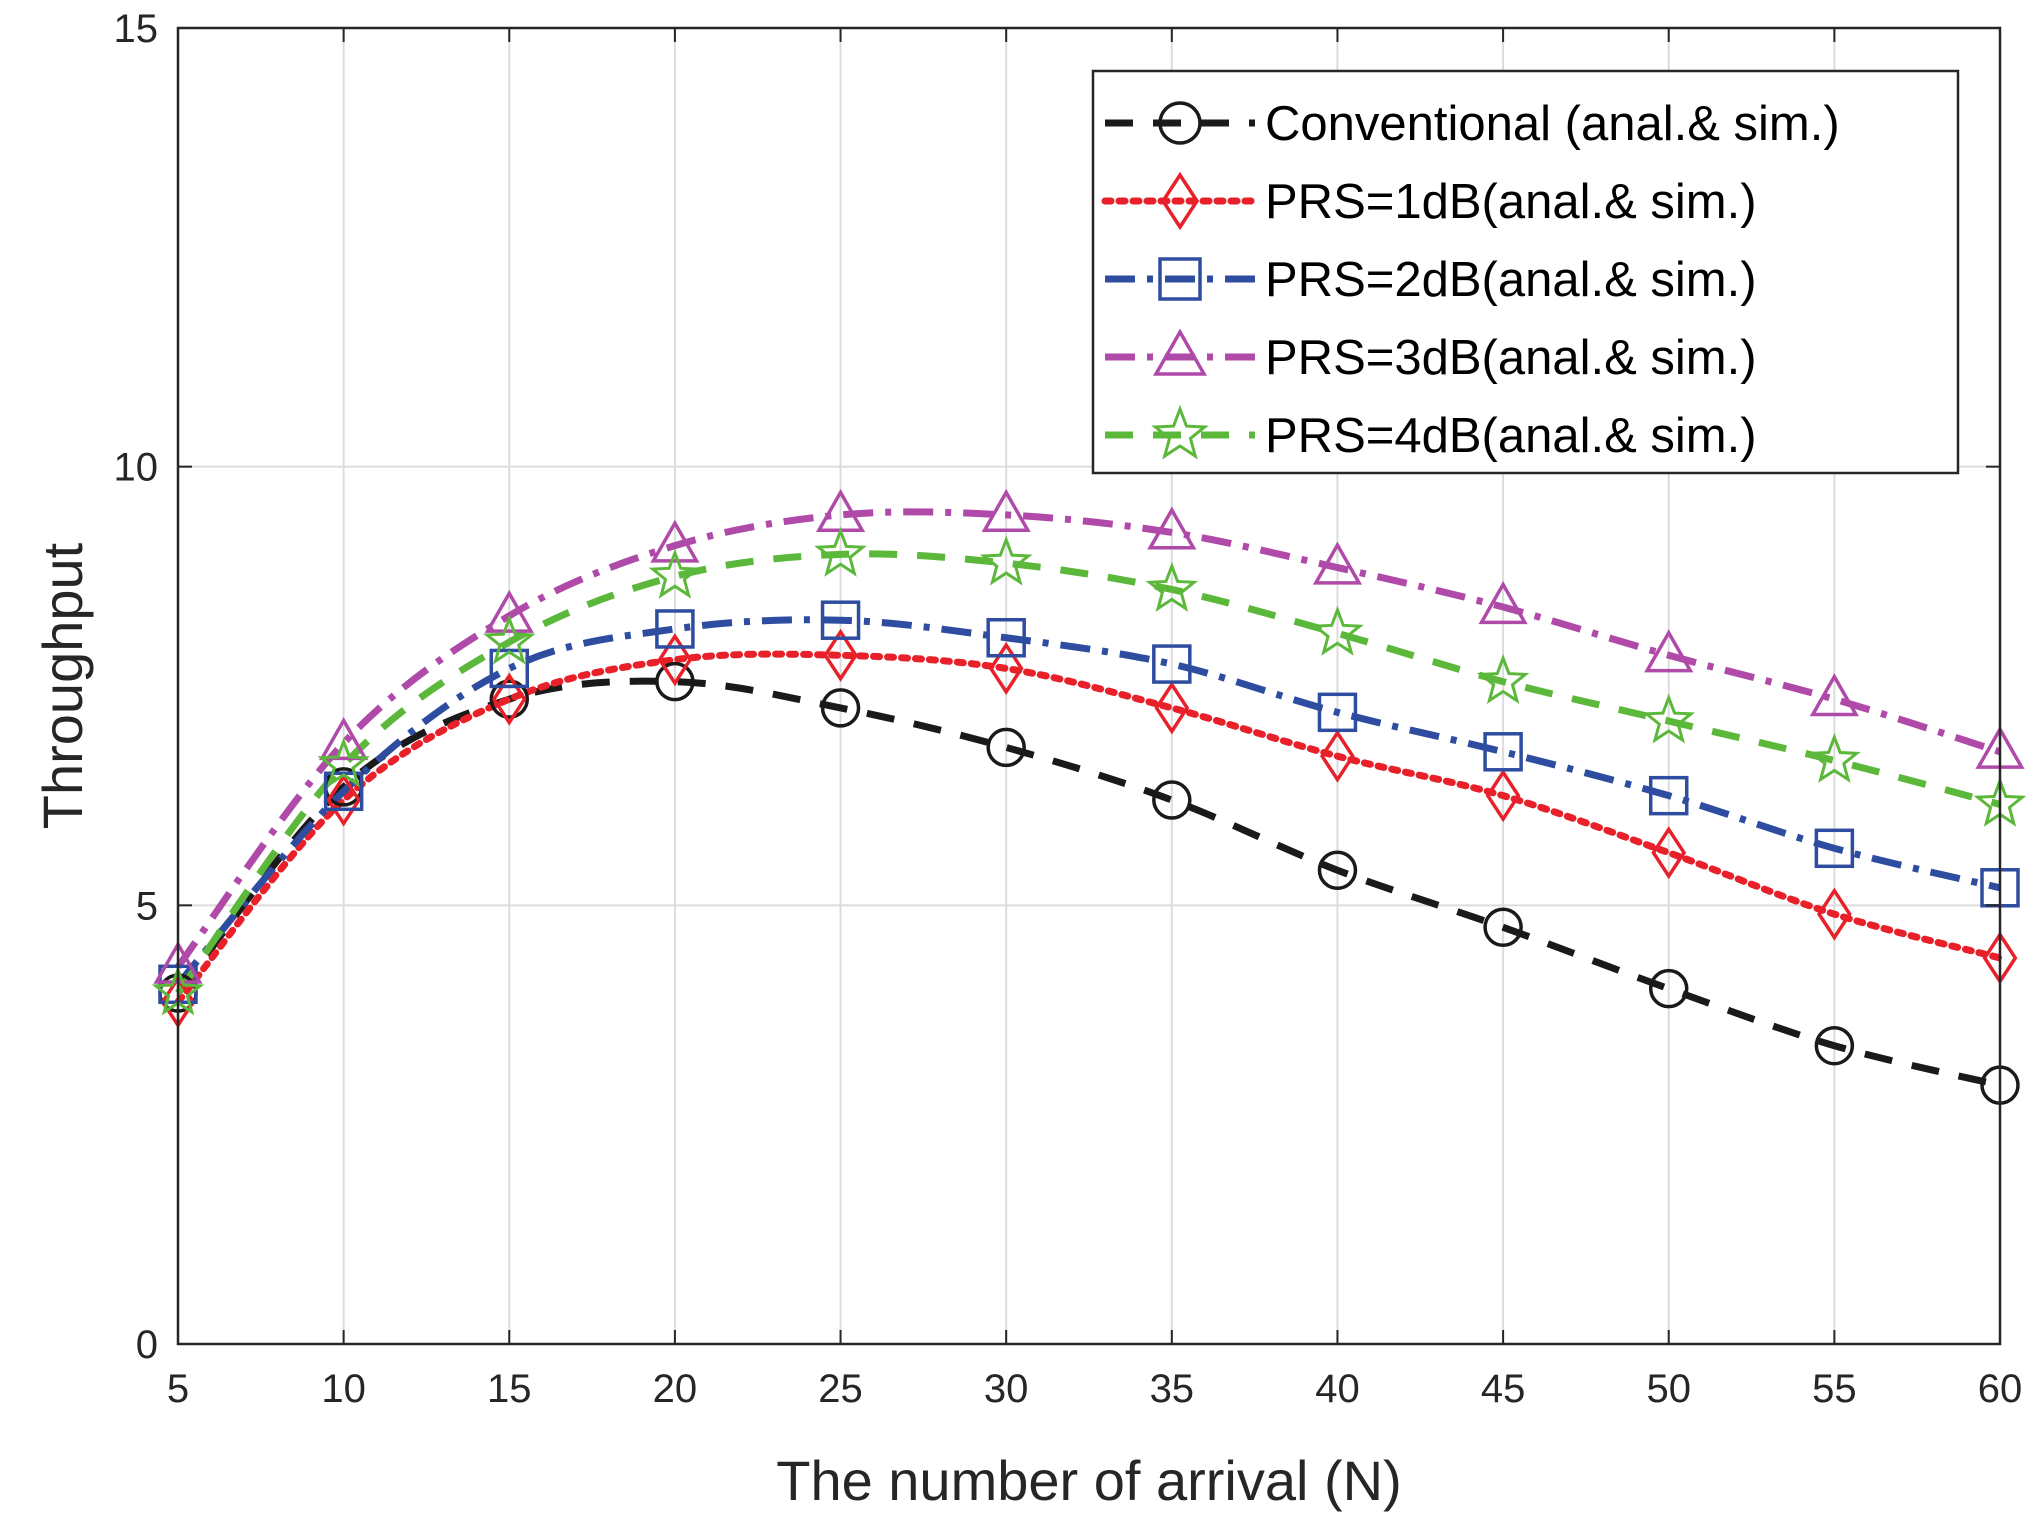 The image size is (2039, 1522). What do you see at coordinates (1552, 124) in the screenshot?
I see `legend-entry-label: Conventional (anal.& sim.)` at bounding box center [1552, 124].